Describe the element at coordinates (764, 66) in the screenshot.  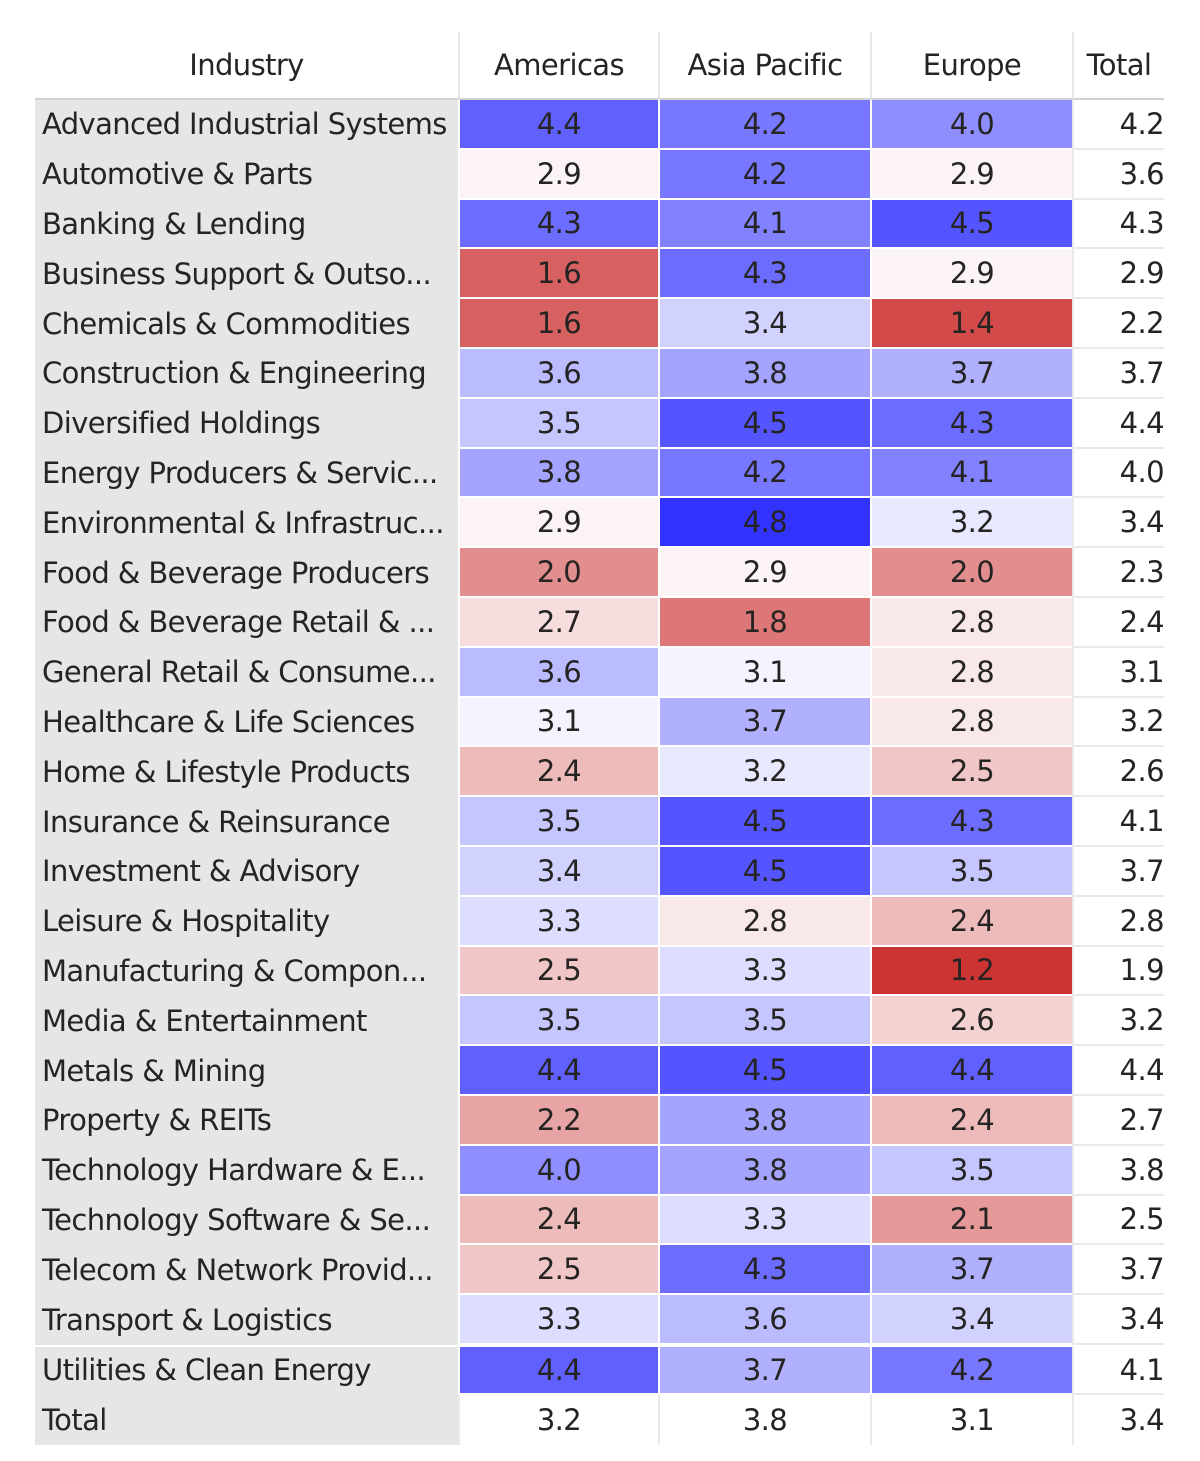
I see `column-header-asia-pacific: Asia Pacific` at that location.